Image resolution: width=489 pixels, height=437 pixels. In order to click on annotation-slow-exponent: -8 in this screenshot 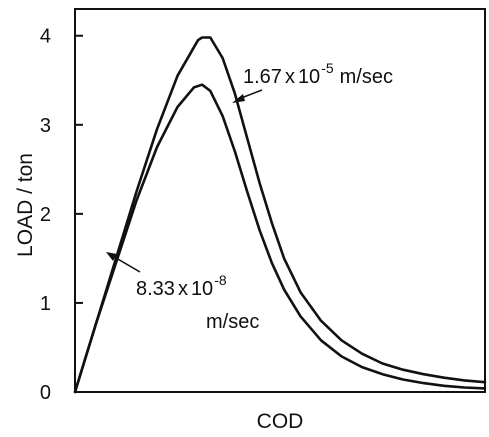, I will do `click(220, 280)`.